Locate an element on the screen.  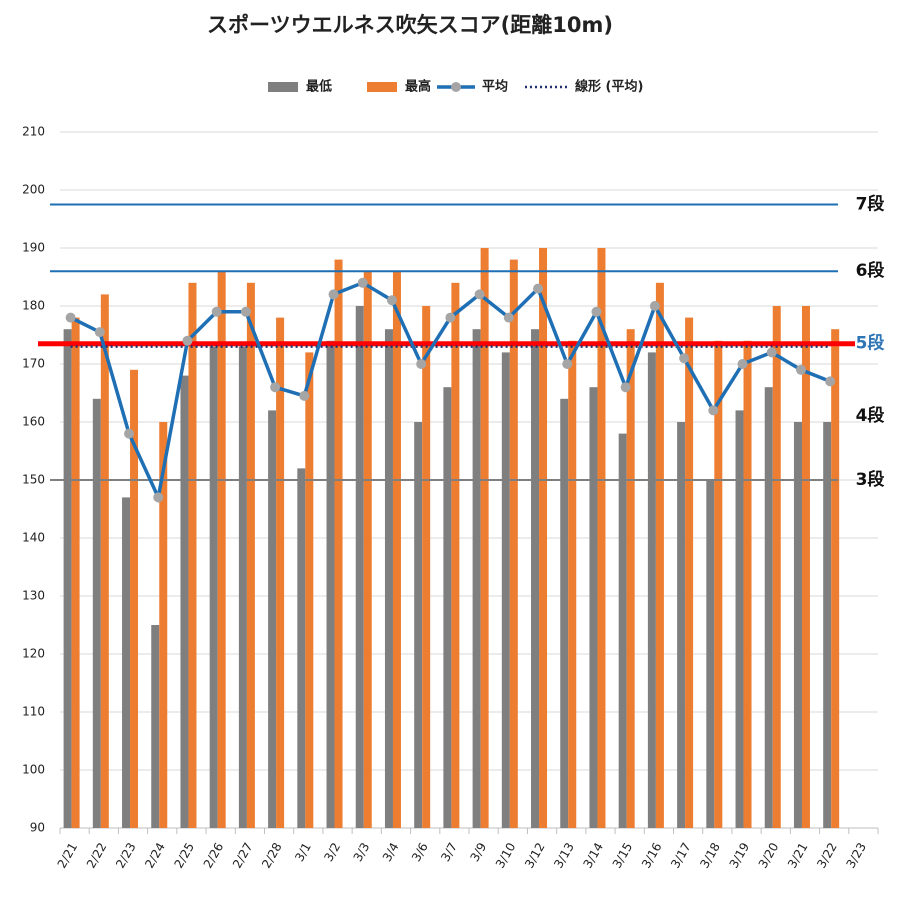
x-tick-label: 3/3 is located at coordinates (362, 852).